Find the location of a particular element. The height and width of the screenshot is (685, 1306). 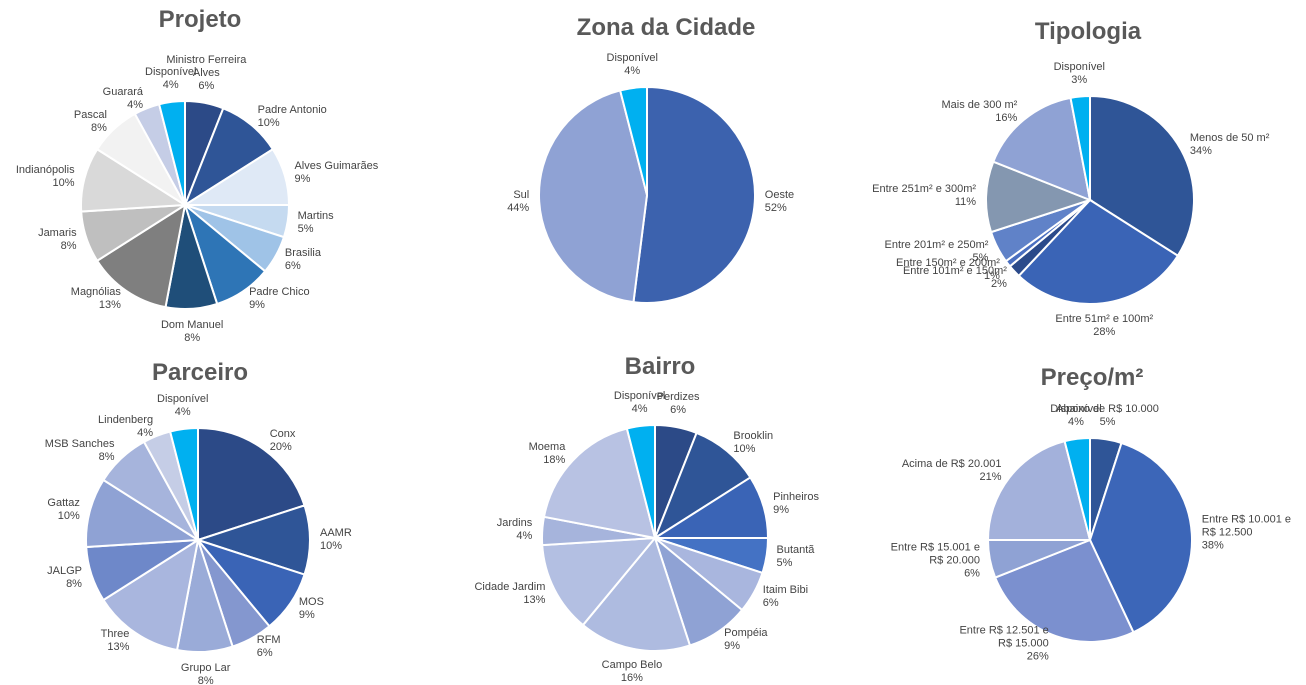

slice-label: Moema 18% is located at coordinates (547, 454).